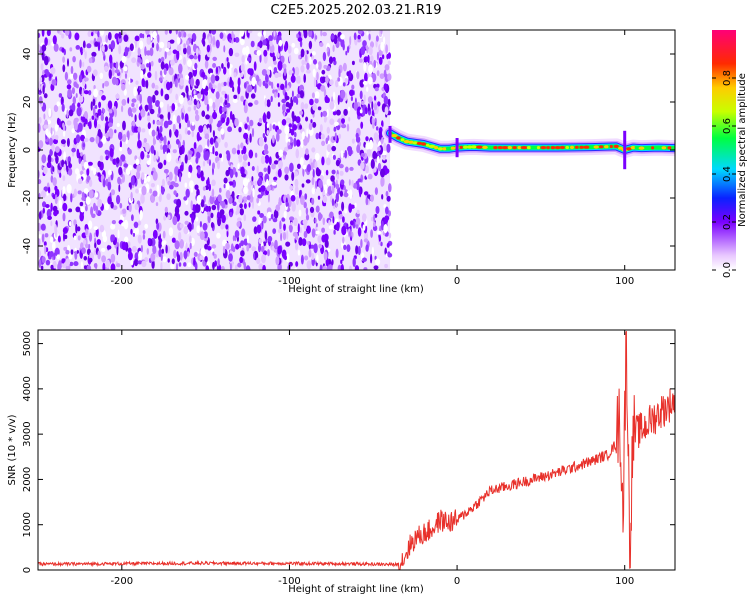  I want to click on x-tick-label: -100, so click(289, 281).